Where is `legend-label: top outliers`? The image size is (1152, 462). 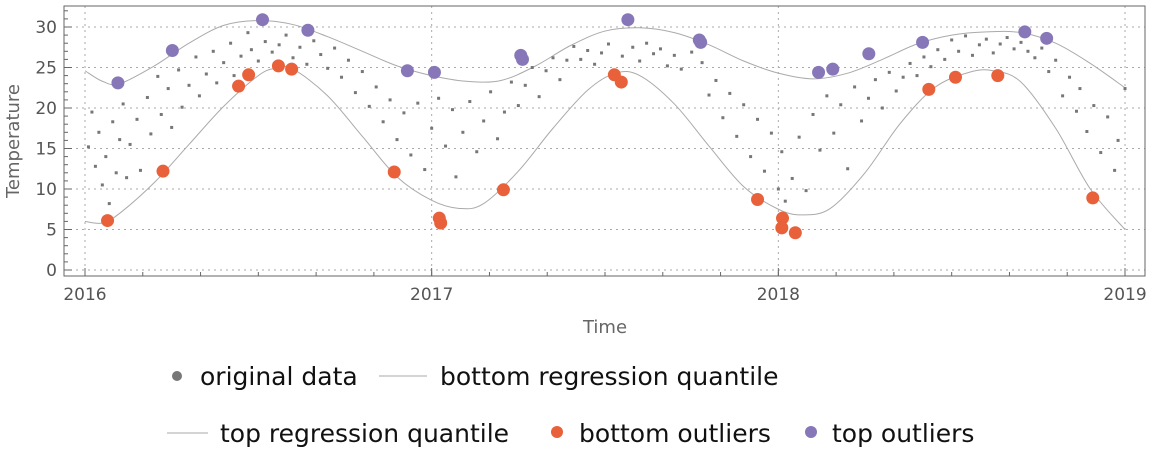 legend-label: top outliers is located at coordinates (903, 433).